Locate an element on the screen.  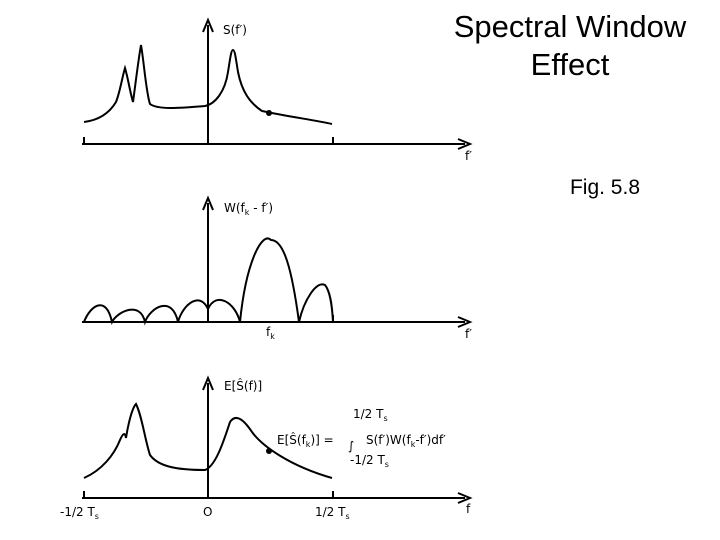
bot-y-label: E[Ŝ(f)] is located at coordinates (243, 385).